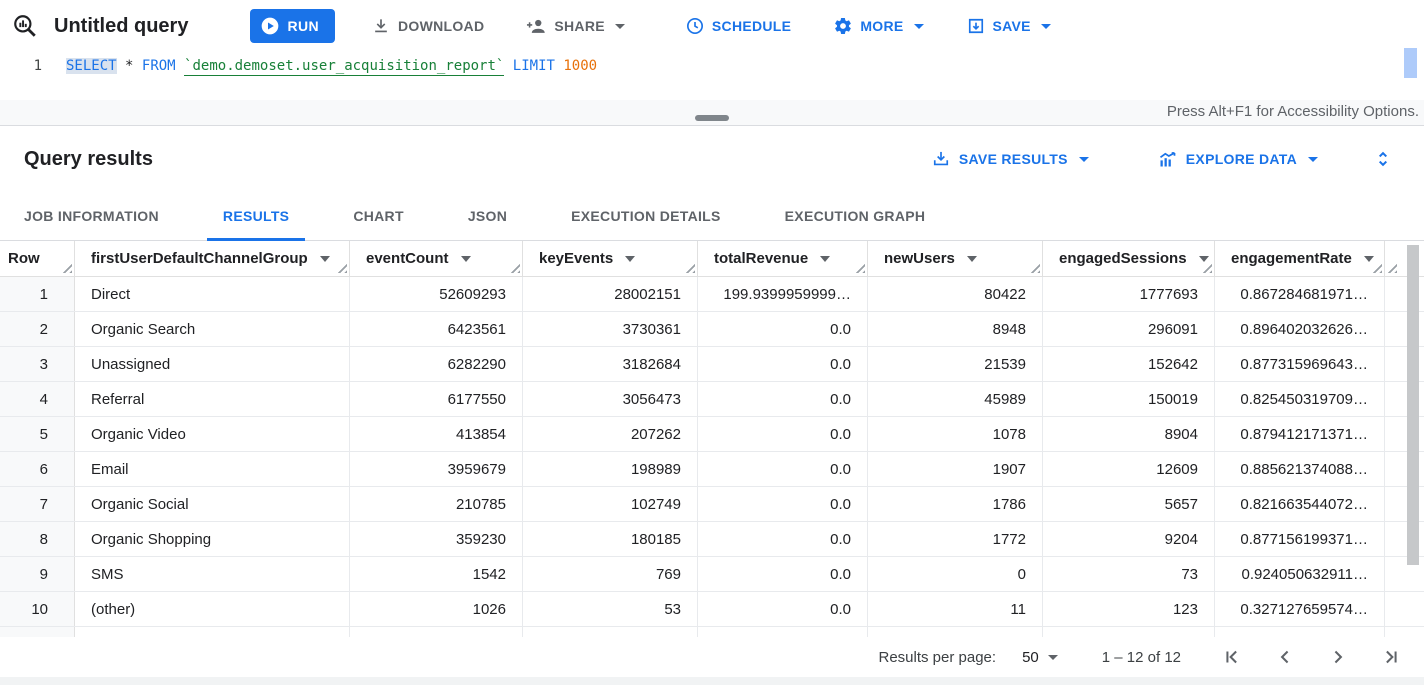  What do you see at coordinates (37, 469) in the screenshot?
I see `row-number-cell: 6` at bounding box center [37, 469].